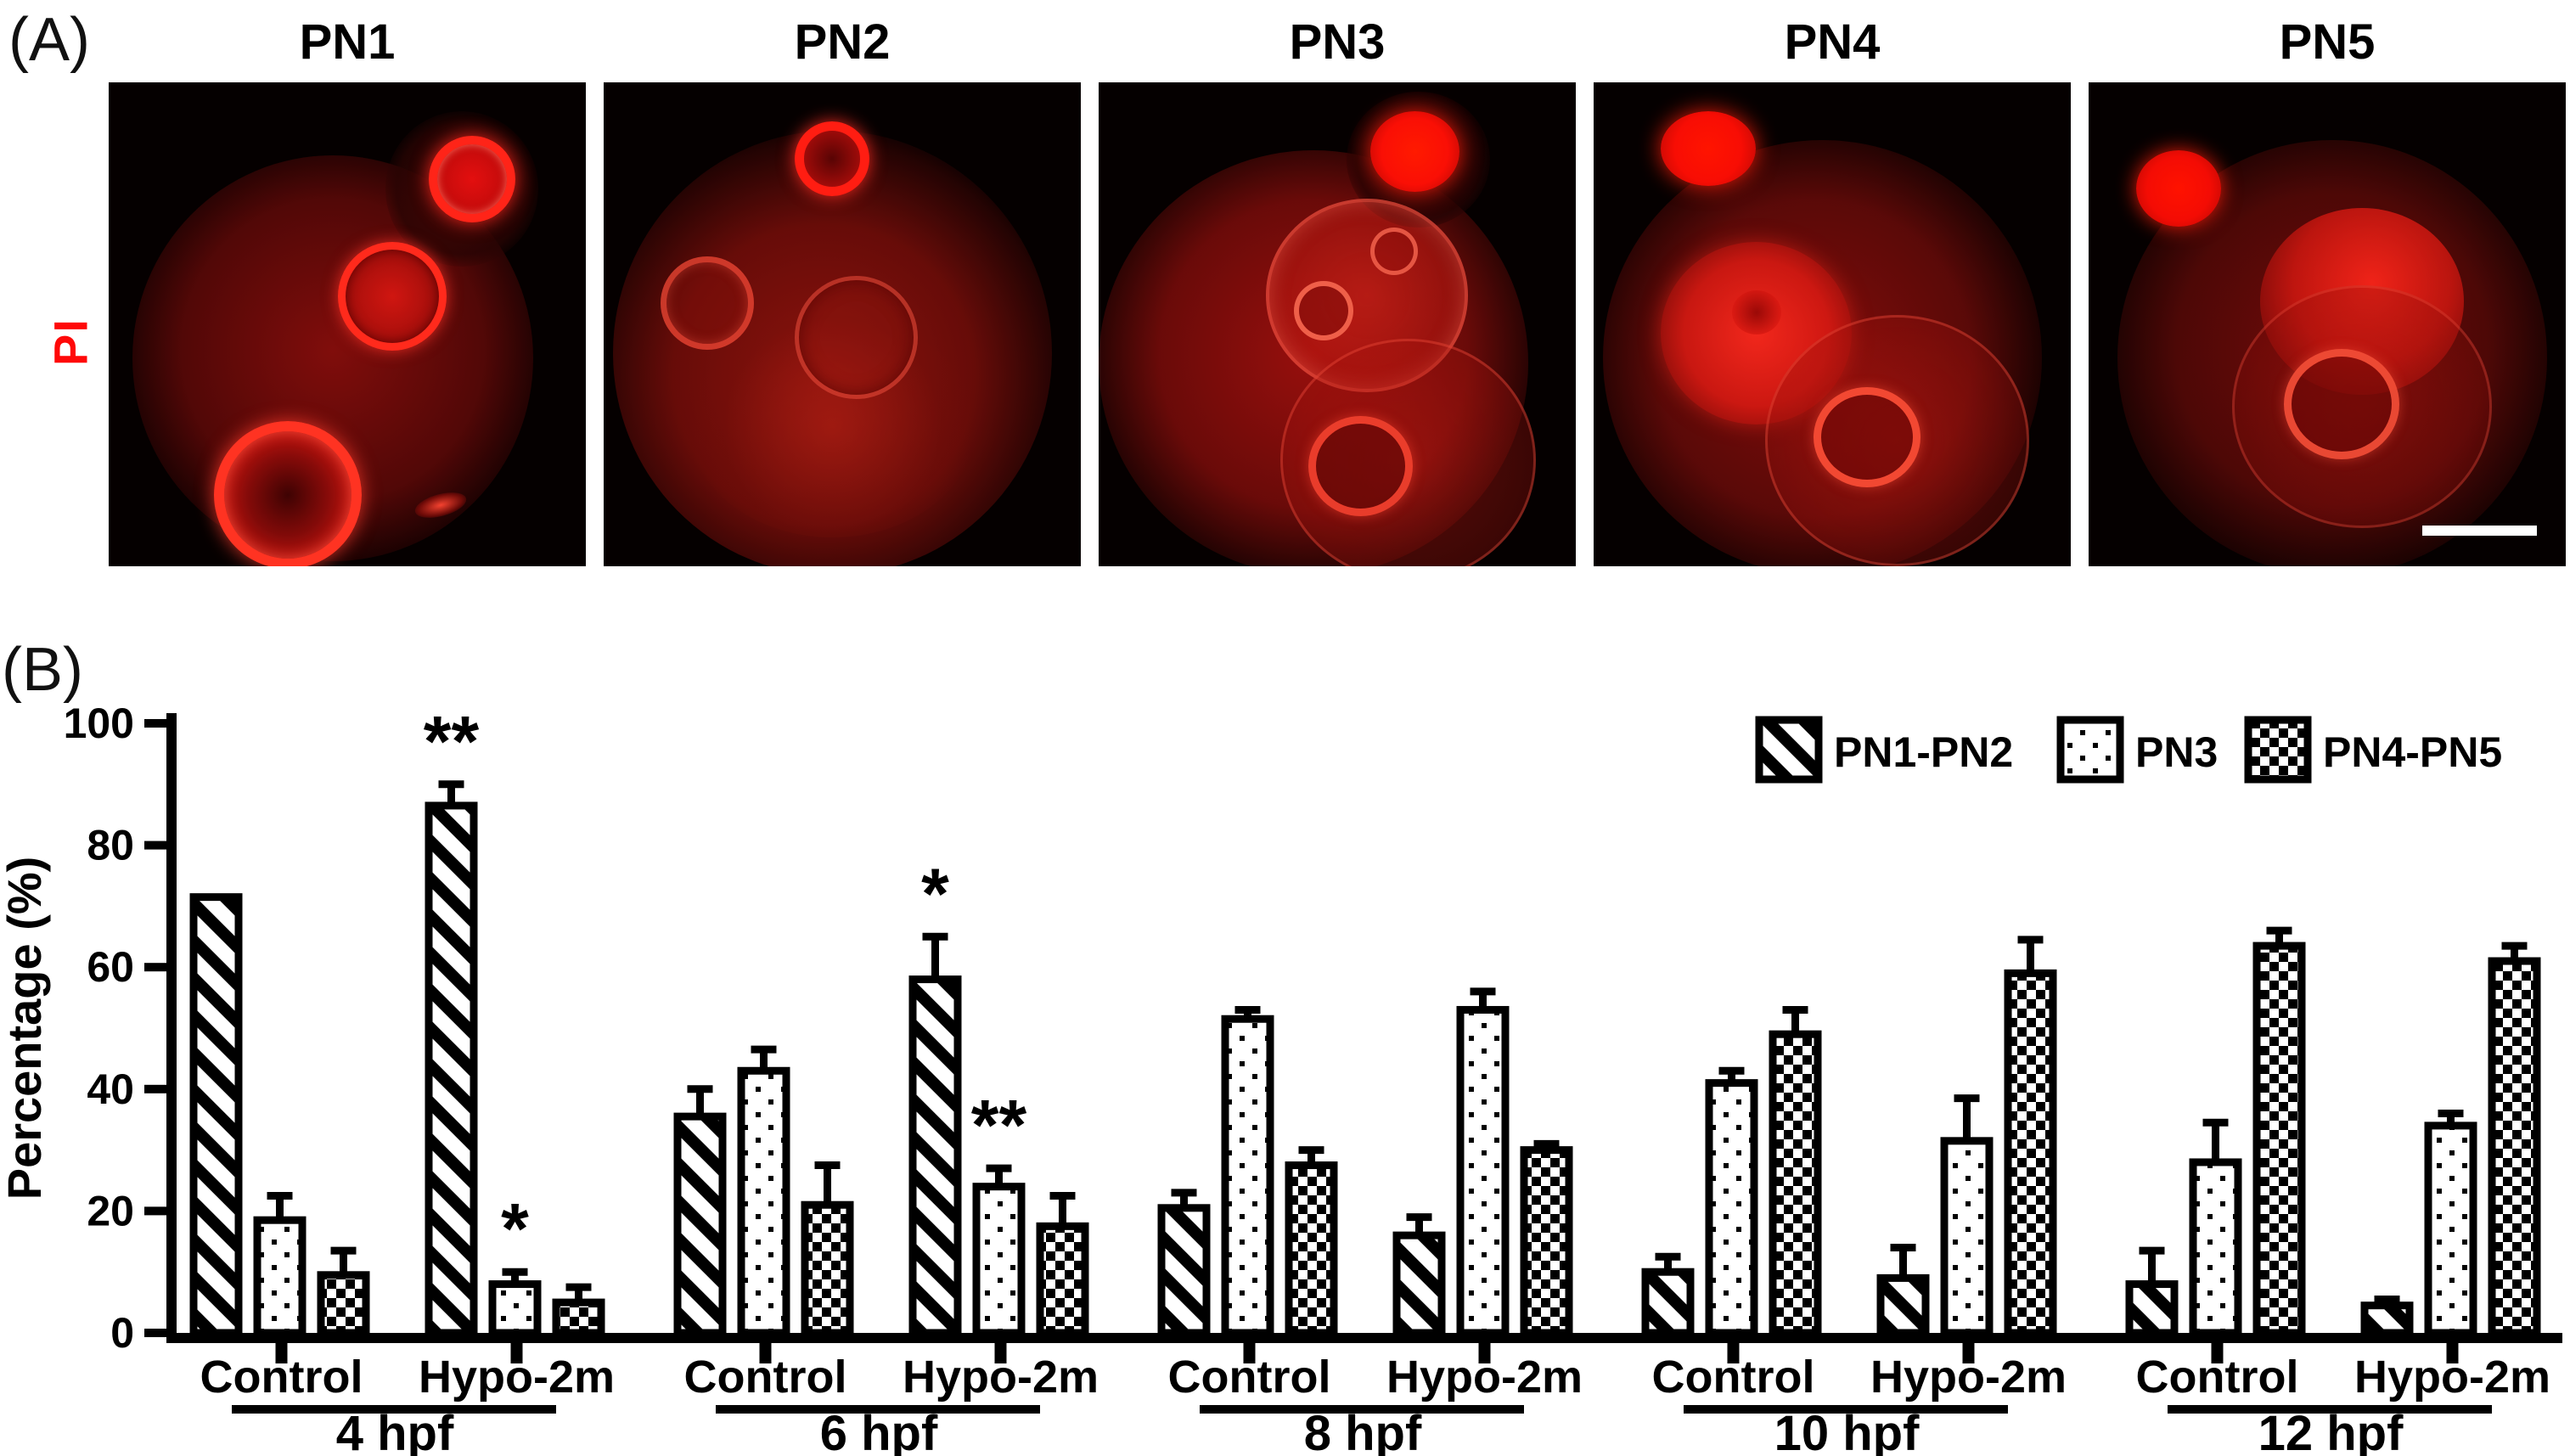 This screenshot has width=2570, height=1456. I want to click on panel-a-label: (A), so click(49, 40).